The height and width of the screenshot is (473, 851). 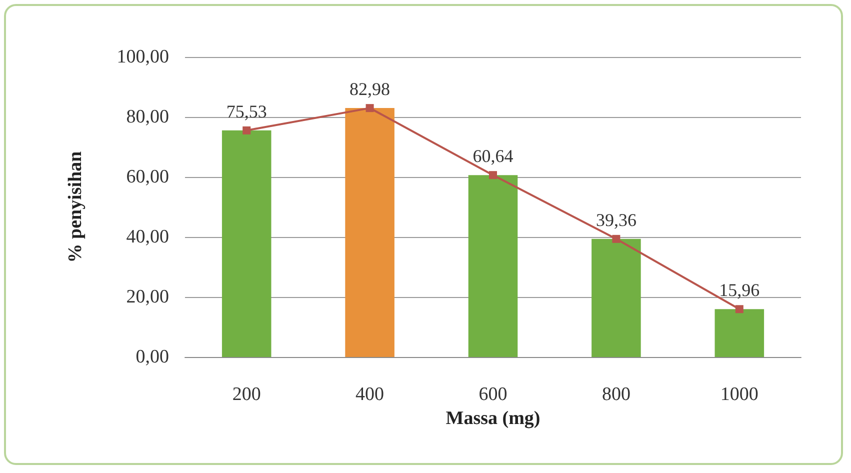 I want to click on data-label: 39,36, so click(x=616, y=220).